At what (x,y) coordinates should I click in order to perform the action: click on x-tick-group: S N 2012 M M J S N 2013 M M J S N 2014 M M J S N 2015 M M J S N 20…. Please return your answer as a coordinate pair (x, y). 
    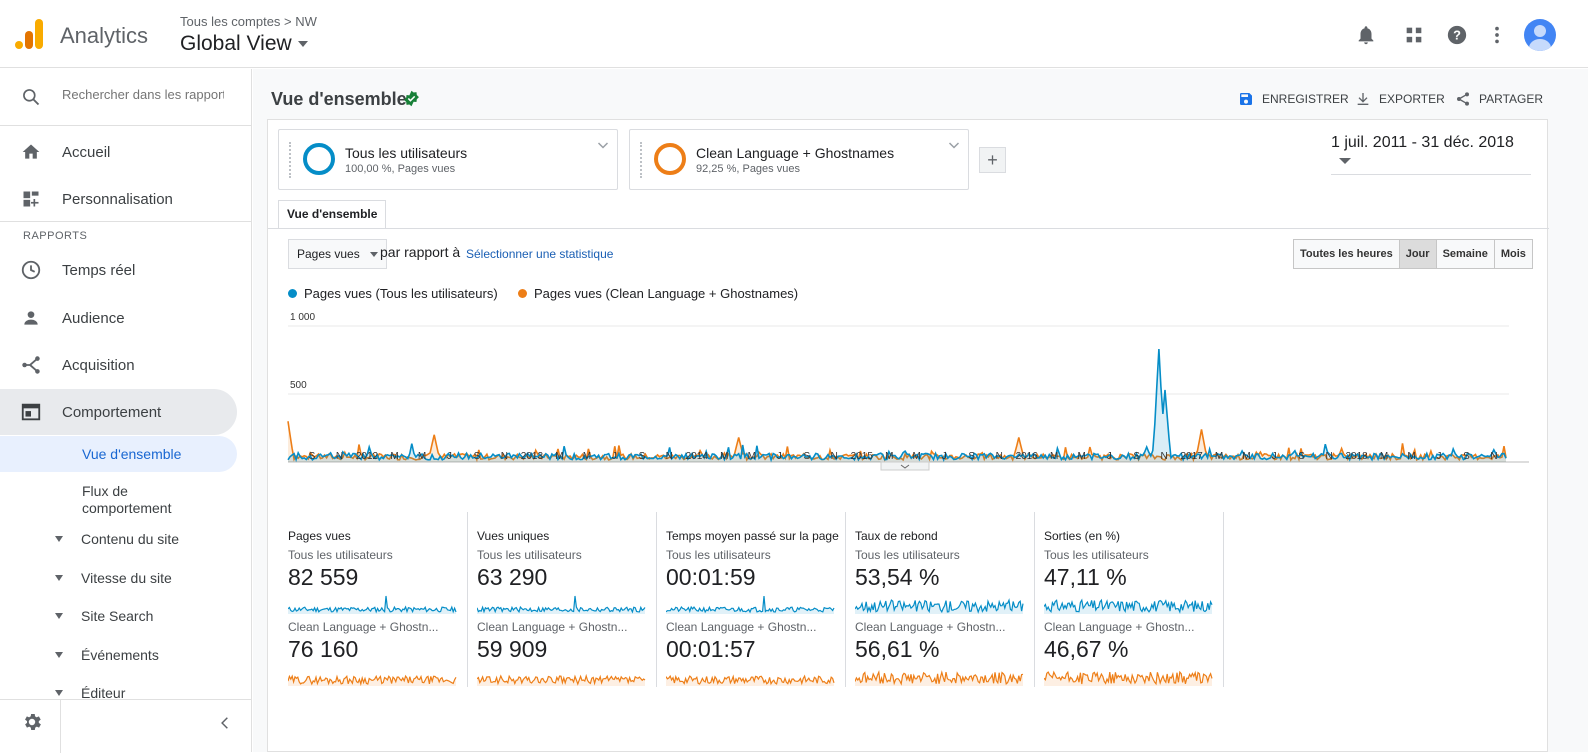
    Looking at the image, I should click on (903, 456).